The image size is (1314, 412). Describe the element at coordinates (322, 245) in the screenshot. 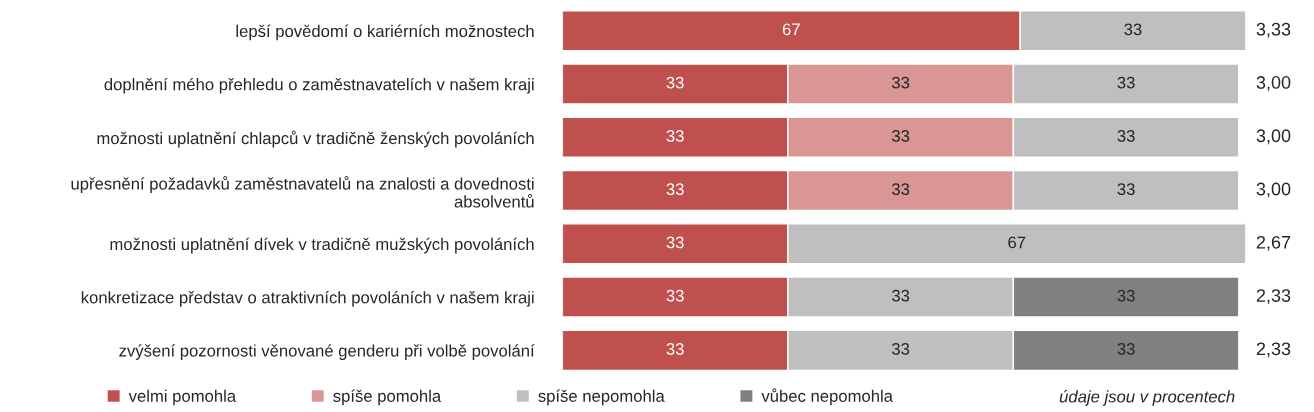

I see `y-tick-label: možnosti uplatnění dívek v tradičně mužských povoláních` at that location.